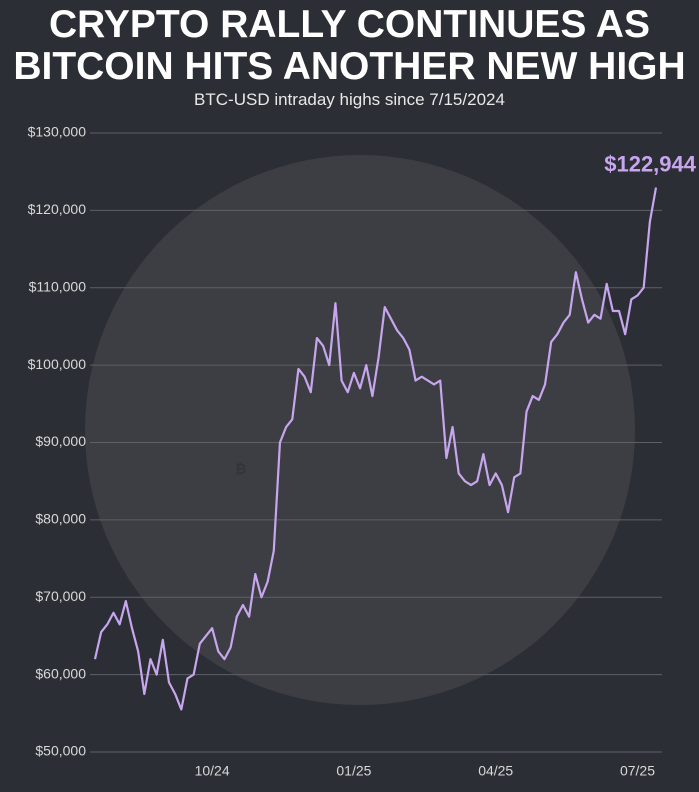  Describe the element at coordinates (495, 771) in the screenshot. I see `x-tick-label: 04/25` at that location.